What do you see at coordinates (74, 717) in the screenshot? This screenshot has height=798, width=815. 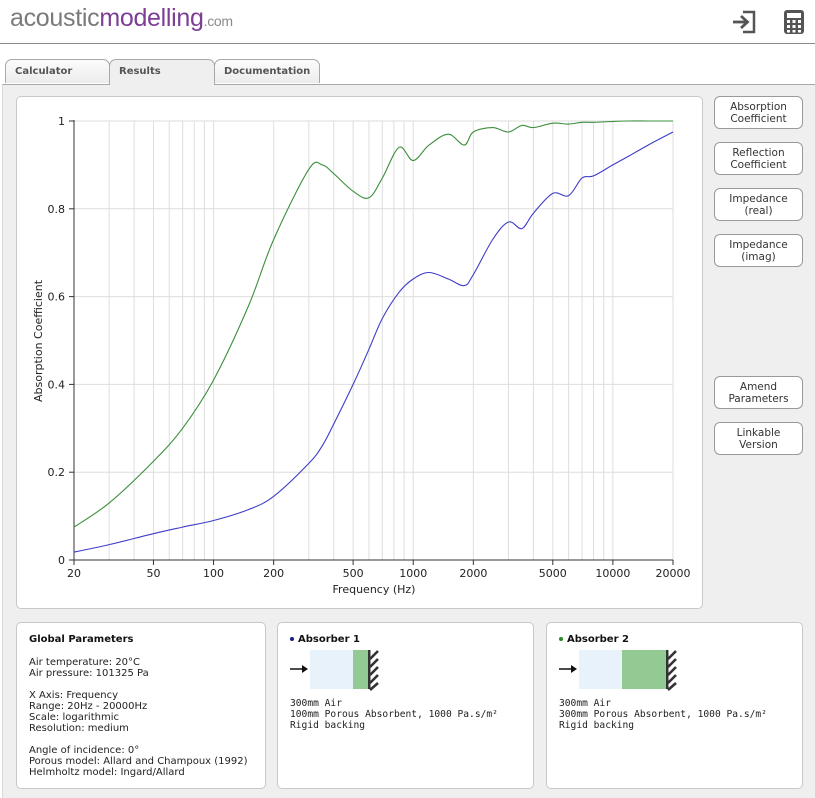 I see `param-line: Scale: logarithmic` at bounding box center [74, 717].